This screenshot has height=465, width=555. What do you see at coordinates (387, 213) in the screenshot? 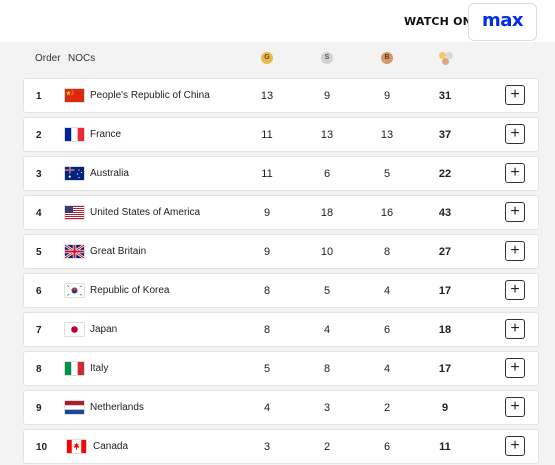
I see `bronze-count: 16` at bounding box center [387, 213].